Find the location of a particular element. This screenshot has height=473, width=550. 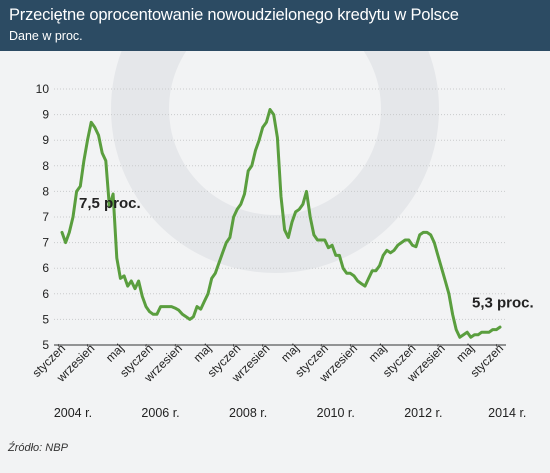

year-label: 2010 r. is located at coordinates (336, 413).